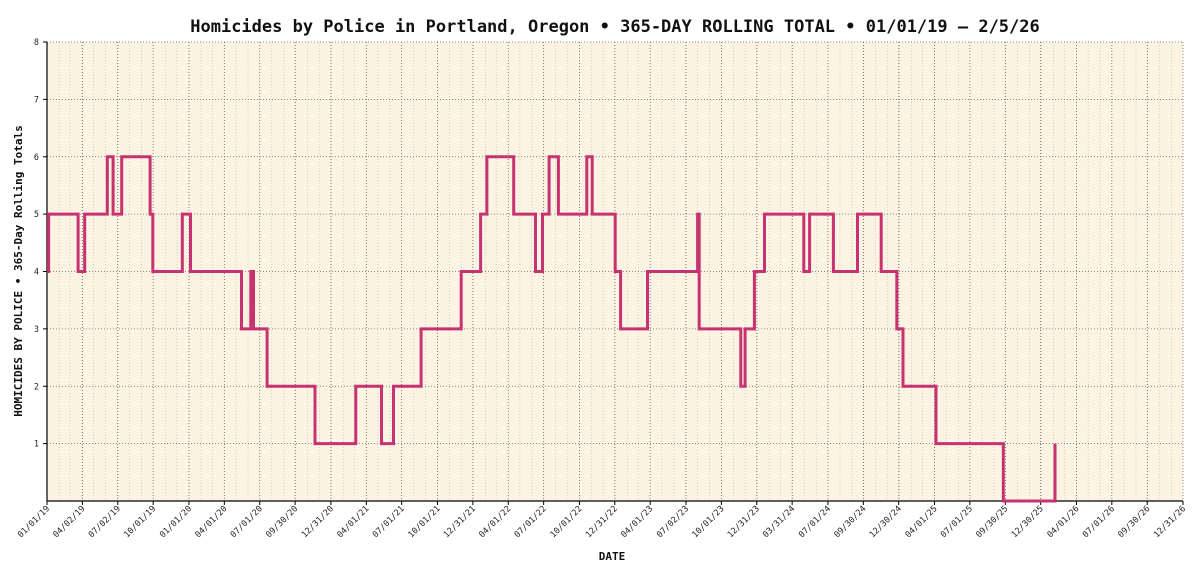 This screenshot has height=570, width=1200. Describe the element at coordinates (36, 273) in the screenshot. I see `y-tick-label: 4` at that location.